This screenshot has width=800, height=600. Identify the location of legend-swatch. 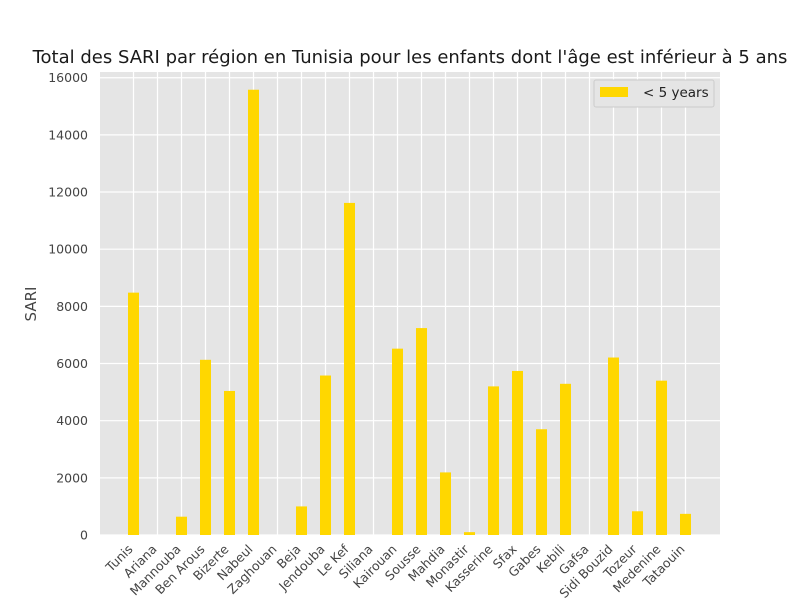
(614, 92).